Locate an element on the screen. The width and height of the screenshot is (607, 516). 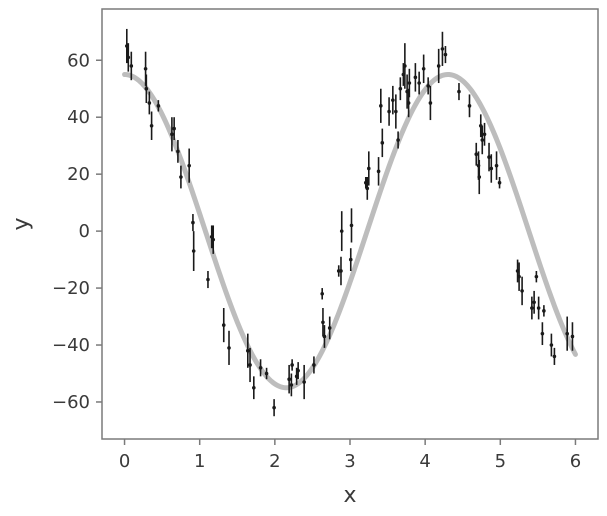
y-tick-label: 60 is located at coordinates (78, 60).